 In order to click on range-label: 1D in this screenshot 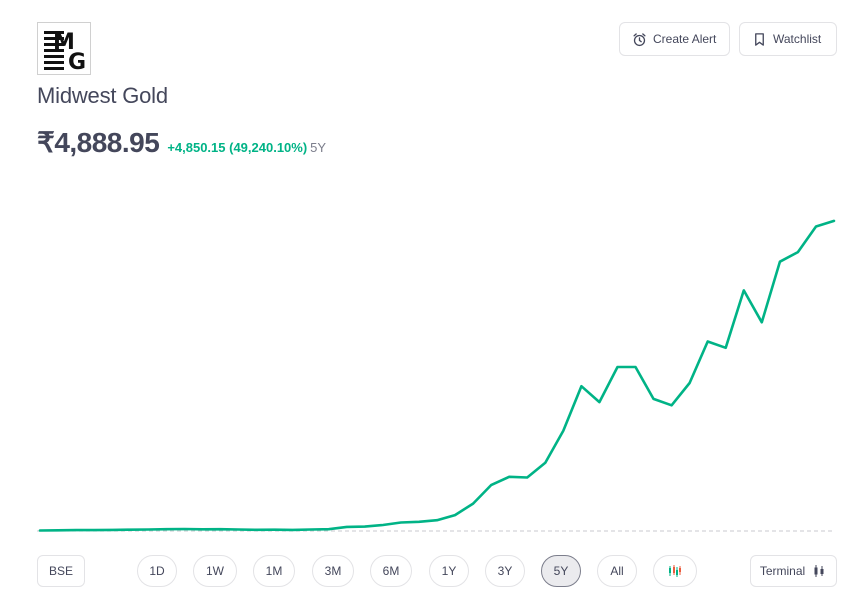, I will do `click(157, 571)`.